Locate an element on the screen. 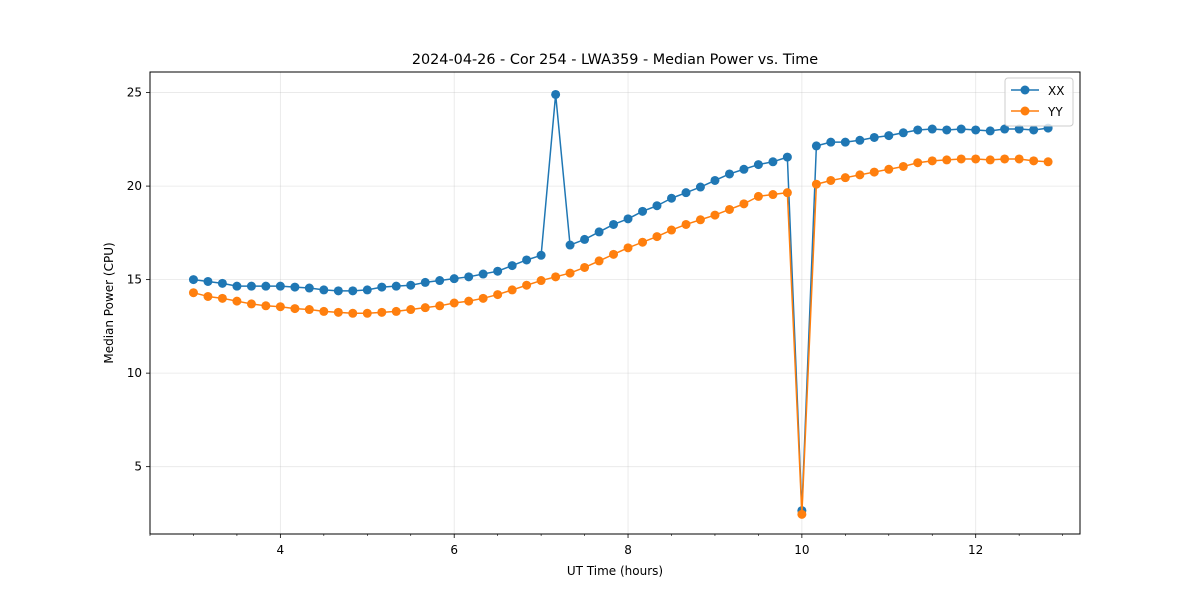 The height and width of the screenshot is (600, 1200). y-tick-label: 15 is located at coordinates (134, 280).